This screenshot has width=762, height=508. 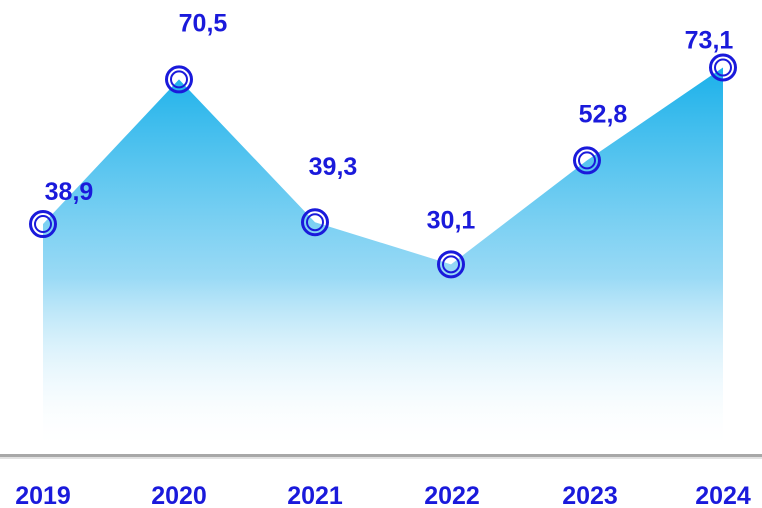 What do you see at coordinates (603, 114) in the screenshot?
I see `data-label: 52,8` at bounding box center [603, 114].